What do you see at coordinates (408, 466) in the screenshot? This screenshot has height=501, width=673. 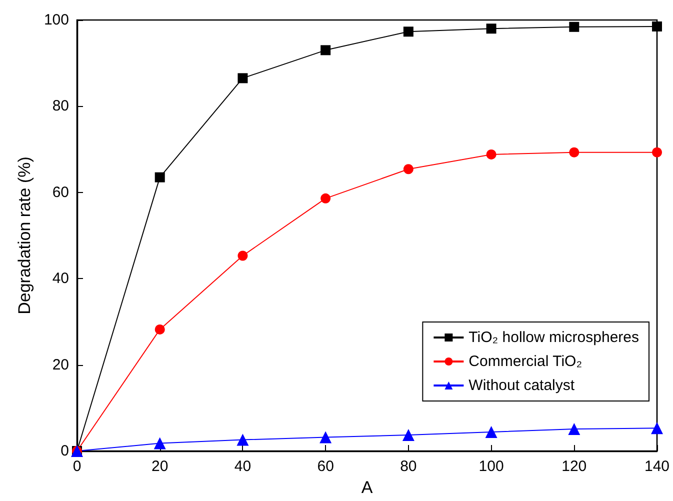 I see `x-tick-label: 80` at bounding box center [408, 466].